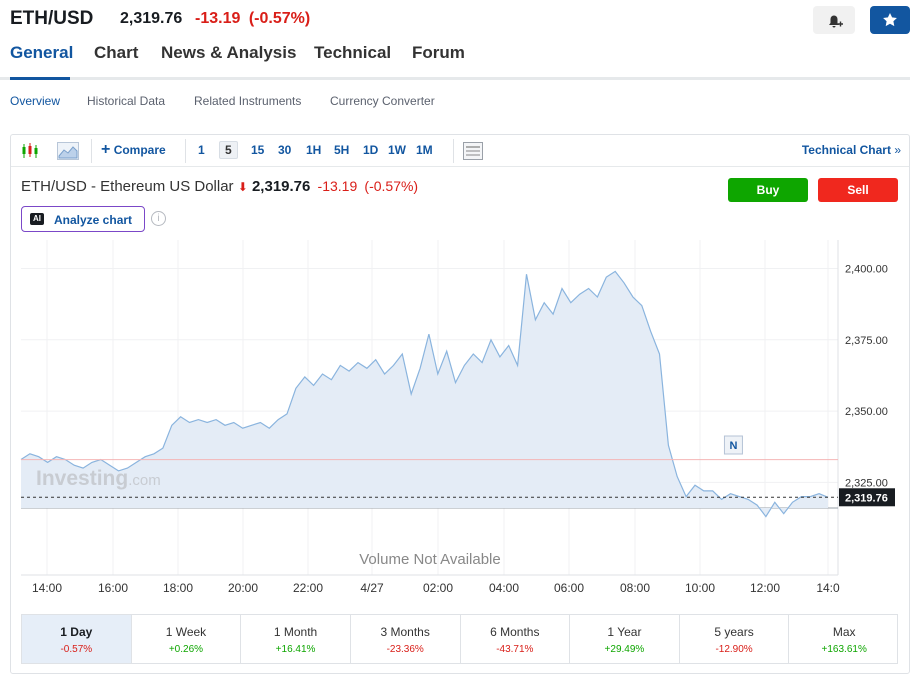  I want to click on range-1-week: 1 Week +0.26%, so click(187, 639).